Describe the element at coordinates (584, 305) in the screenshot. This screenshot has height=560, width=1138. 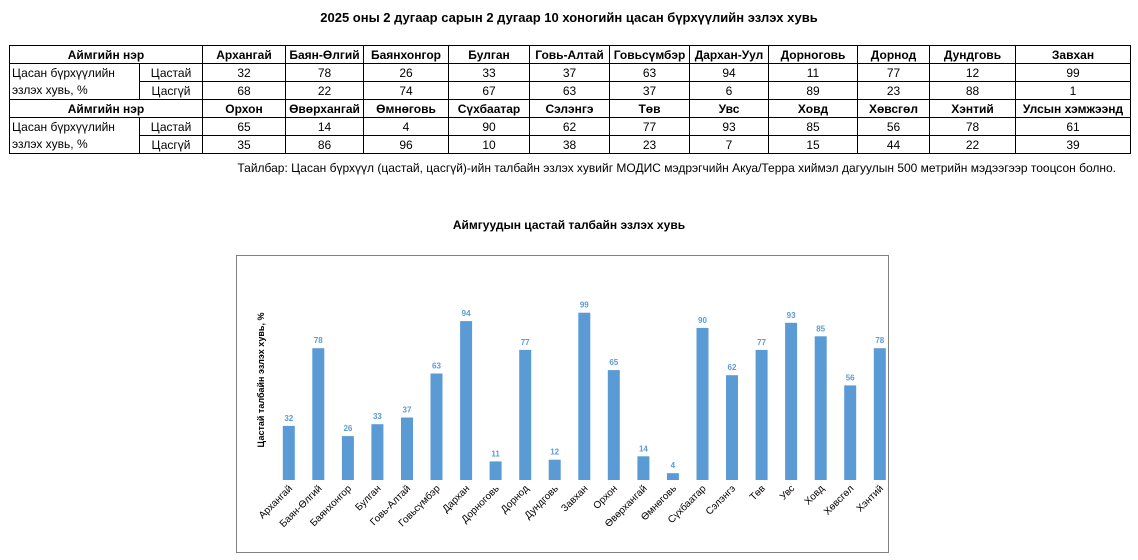
I see `data-label: 99` at that location.